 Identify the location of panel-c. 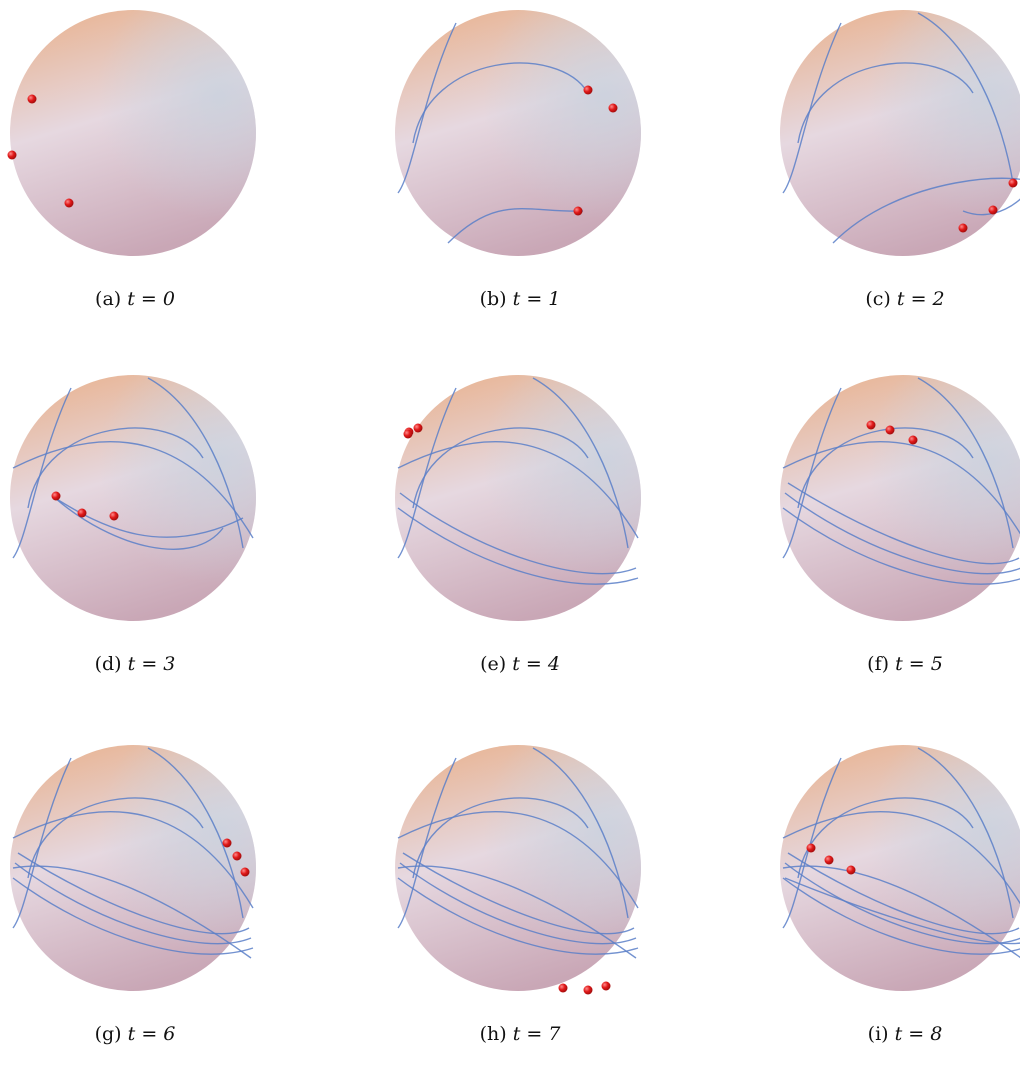
(900, 175).